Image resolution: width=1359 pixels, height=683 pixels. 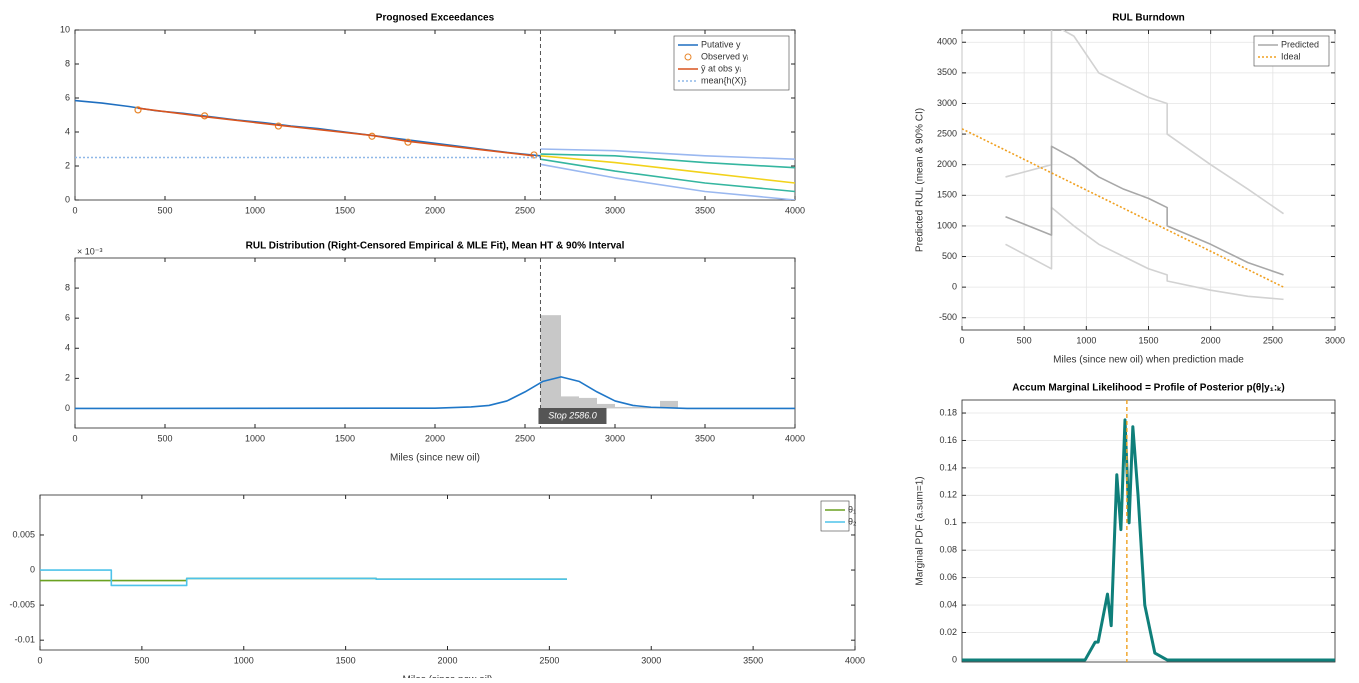 I want to click on annotation: Stop 2586.0, so click(x=572, y=415).